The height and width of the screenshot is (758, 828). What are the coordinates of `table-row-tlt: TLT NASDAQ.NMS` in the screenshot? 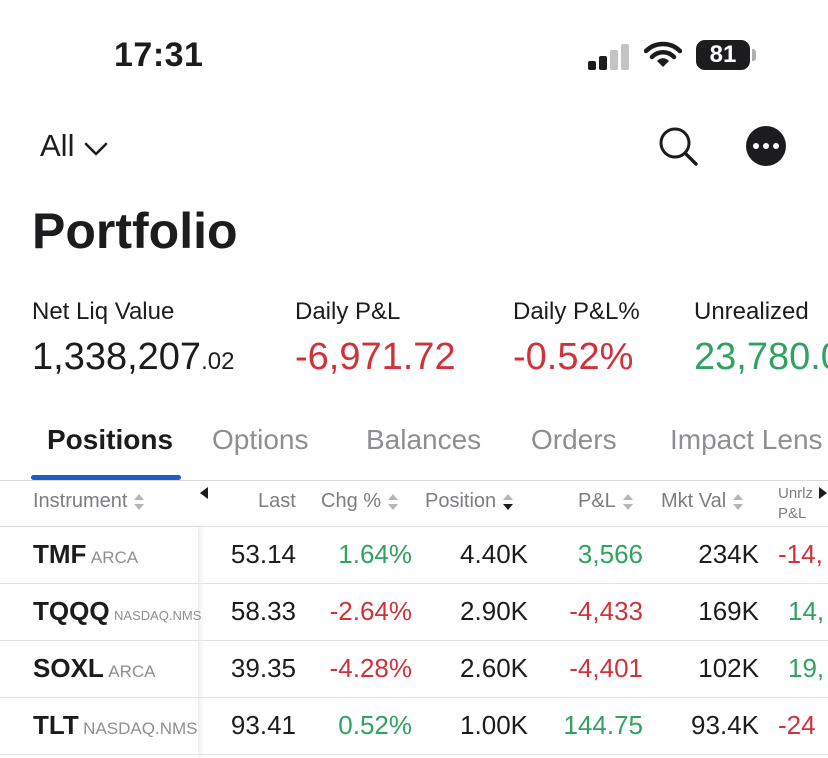 It's located at (115, 725).